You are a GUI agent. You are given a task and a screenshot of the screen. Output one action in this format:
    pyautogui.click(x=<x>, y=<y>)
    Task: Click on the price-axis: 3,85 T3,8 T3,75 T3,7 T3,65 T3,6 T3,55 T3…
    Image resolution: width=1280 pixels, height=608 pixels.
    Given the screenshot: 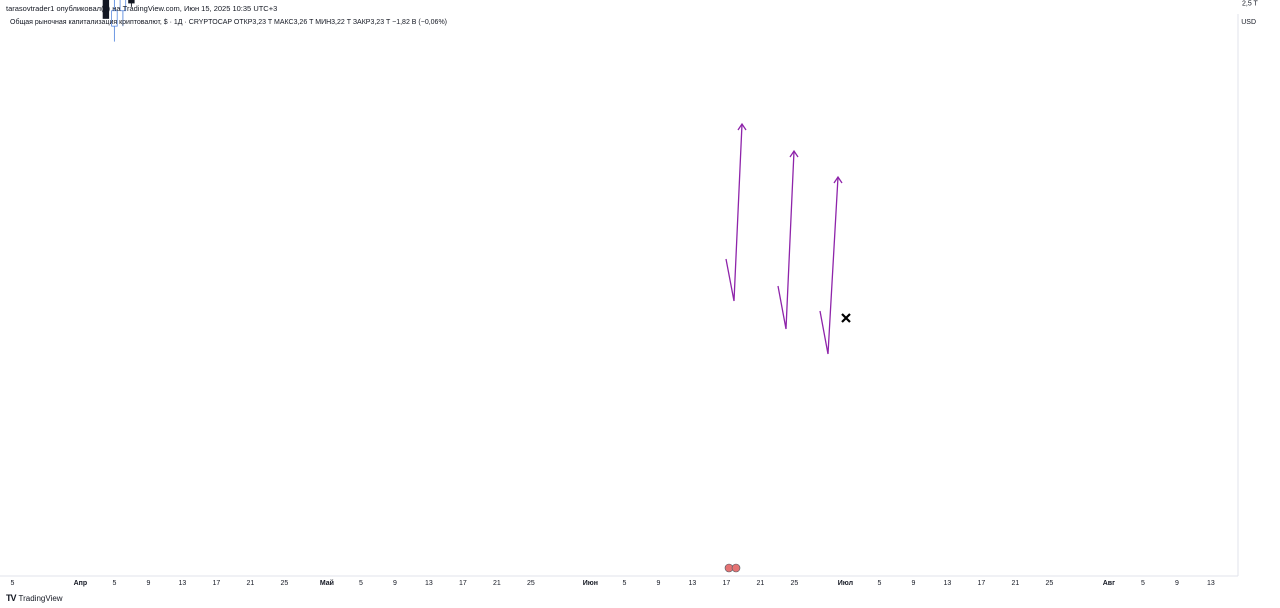 What is the action you would take?
    pyautogui.click(x=1249, y=288)
    